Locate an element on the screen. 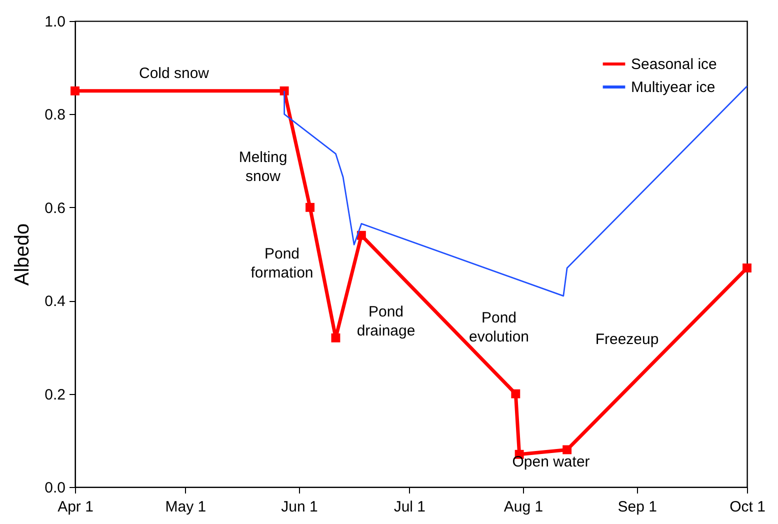 This screenshot has width=778, height=524. annotation: Open water is located at coordinates (551, 461).